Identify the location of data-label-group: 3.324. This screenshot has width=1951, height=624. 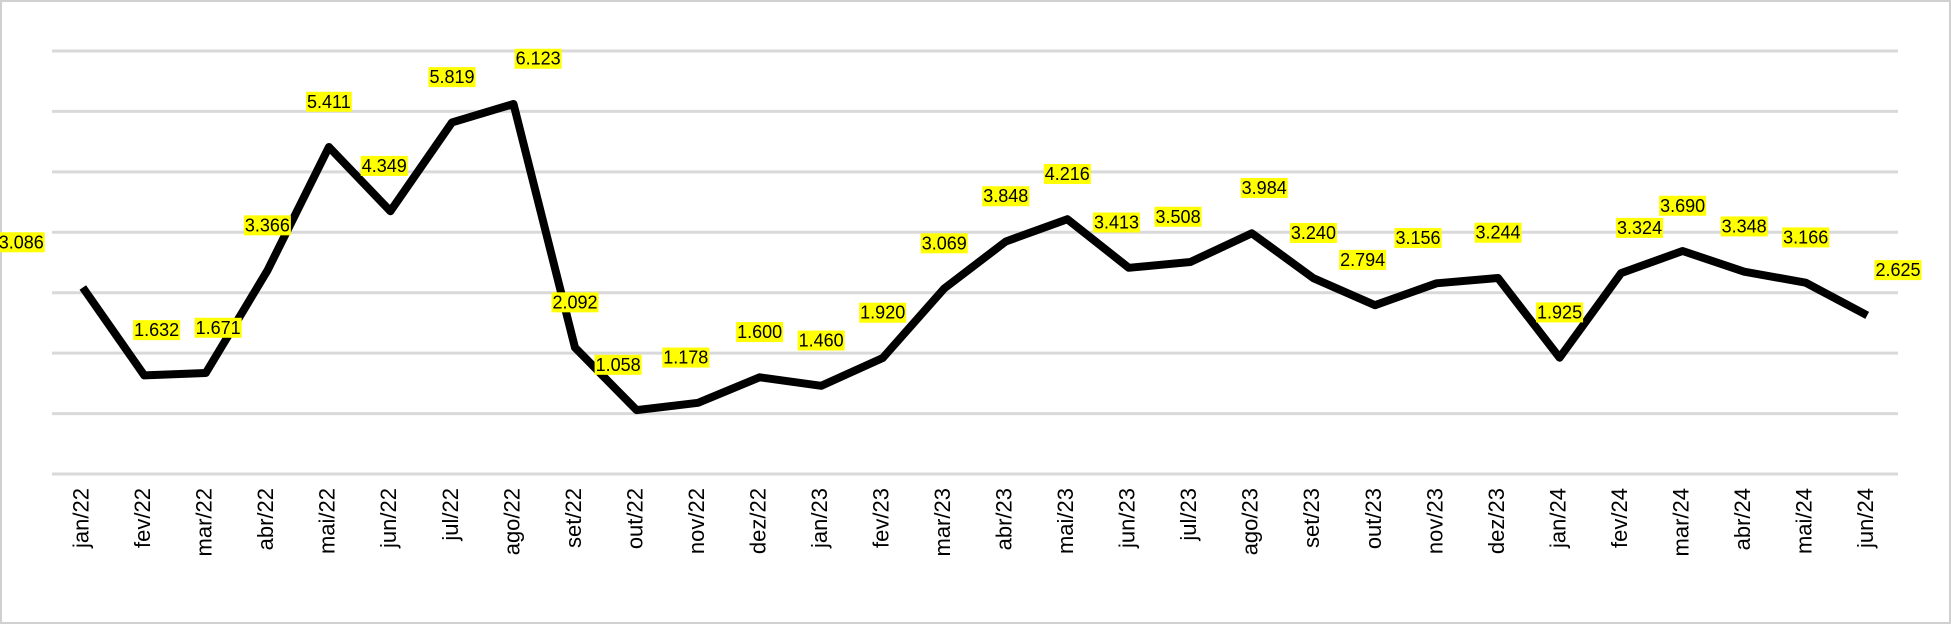
(1640, 227).